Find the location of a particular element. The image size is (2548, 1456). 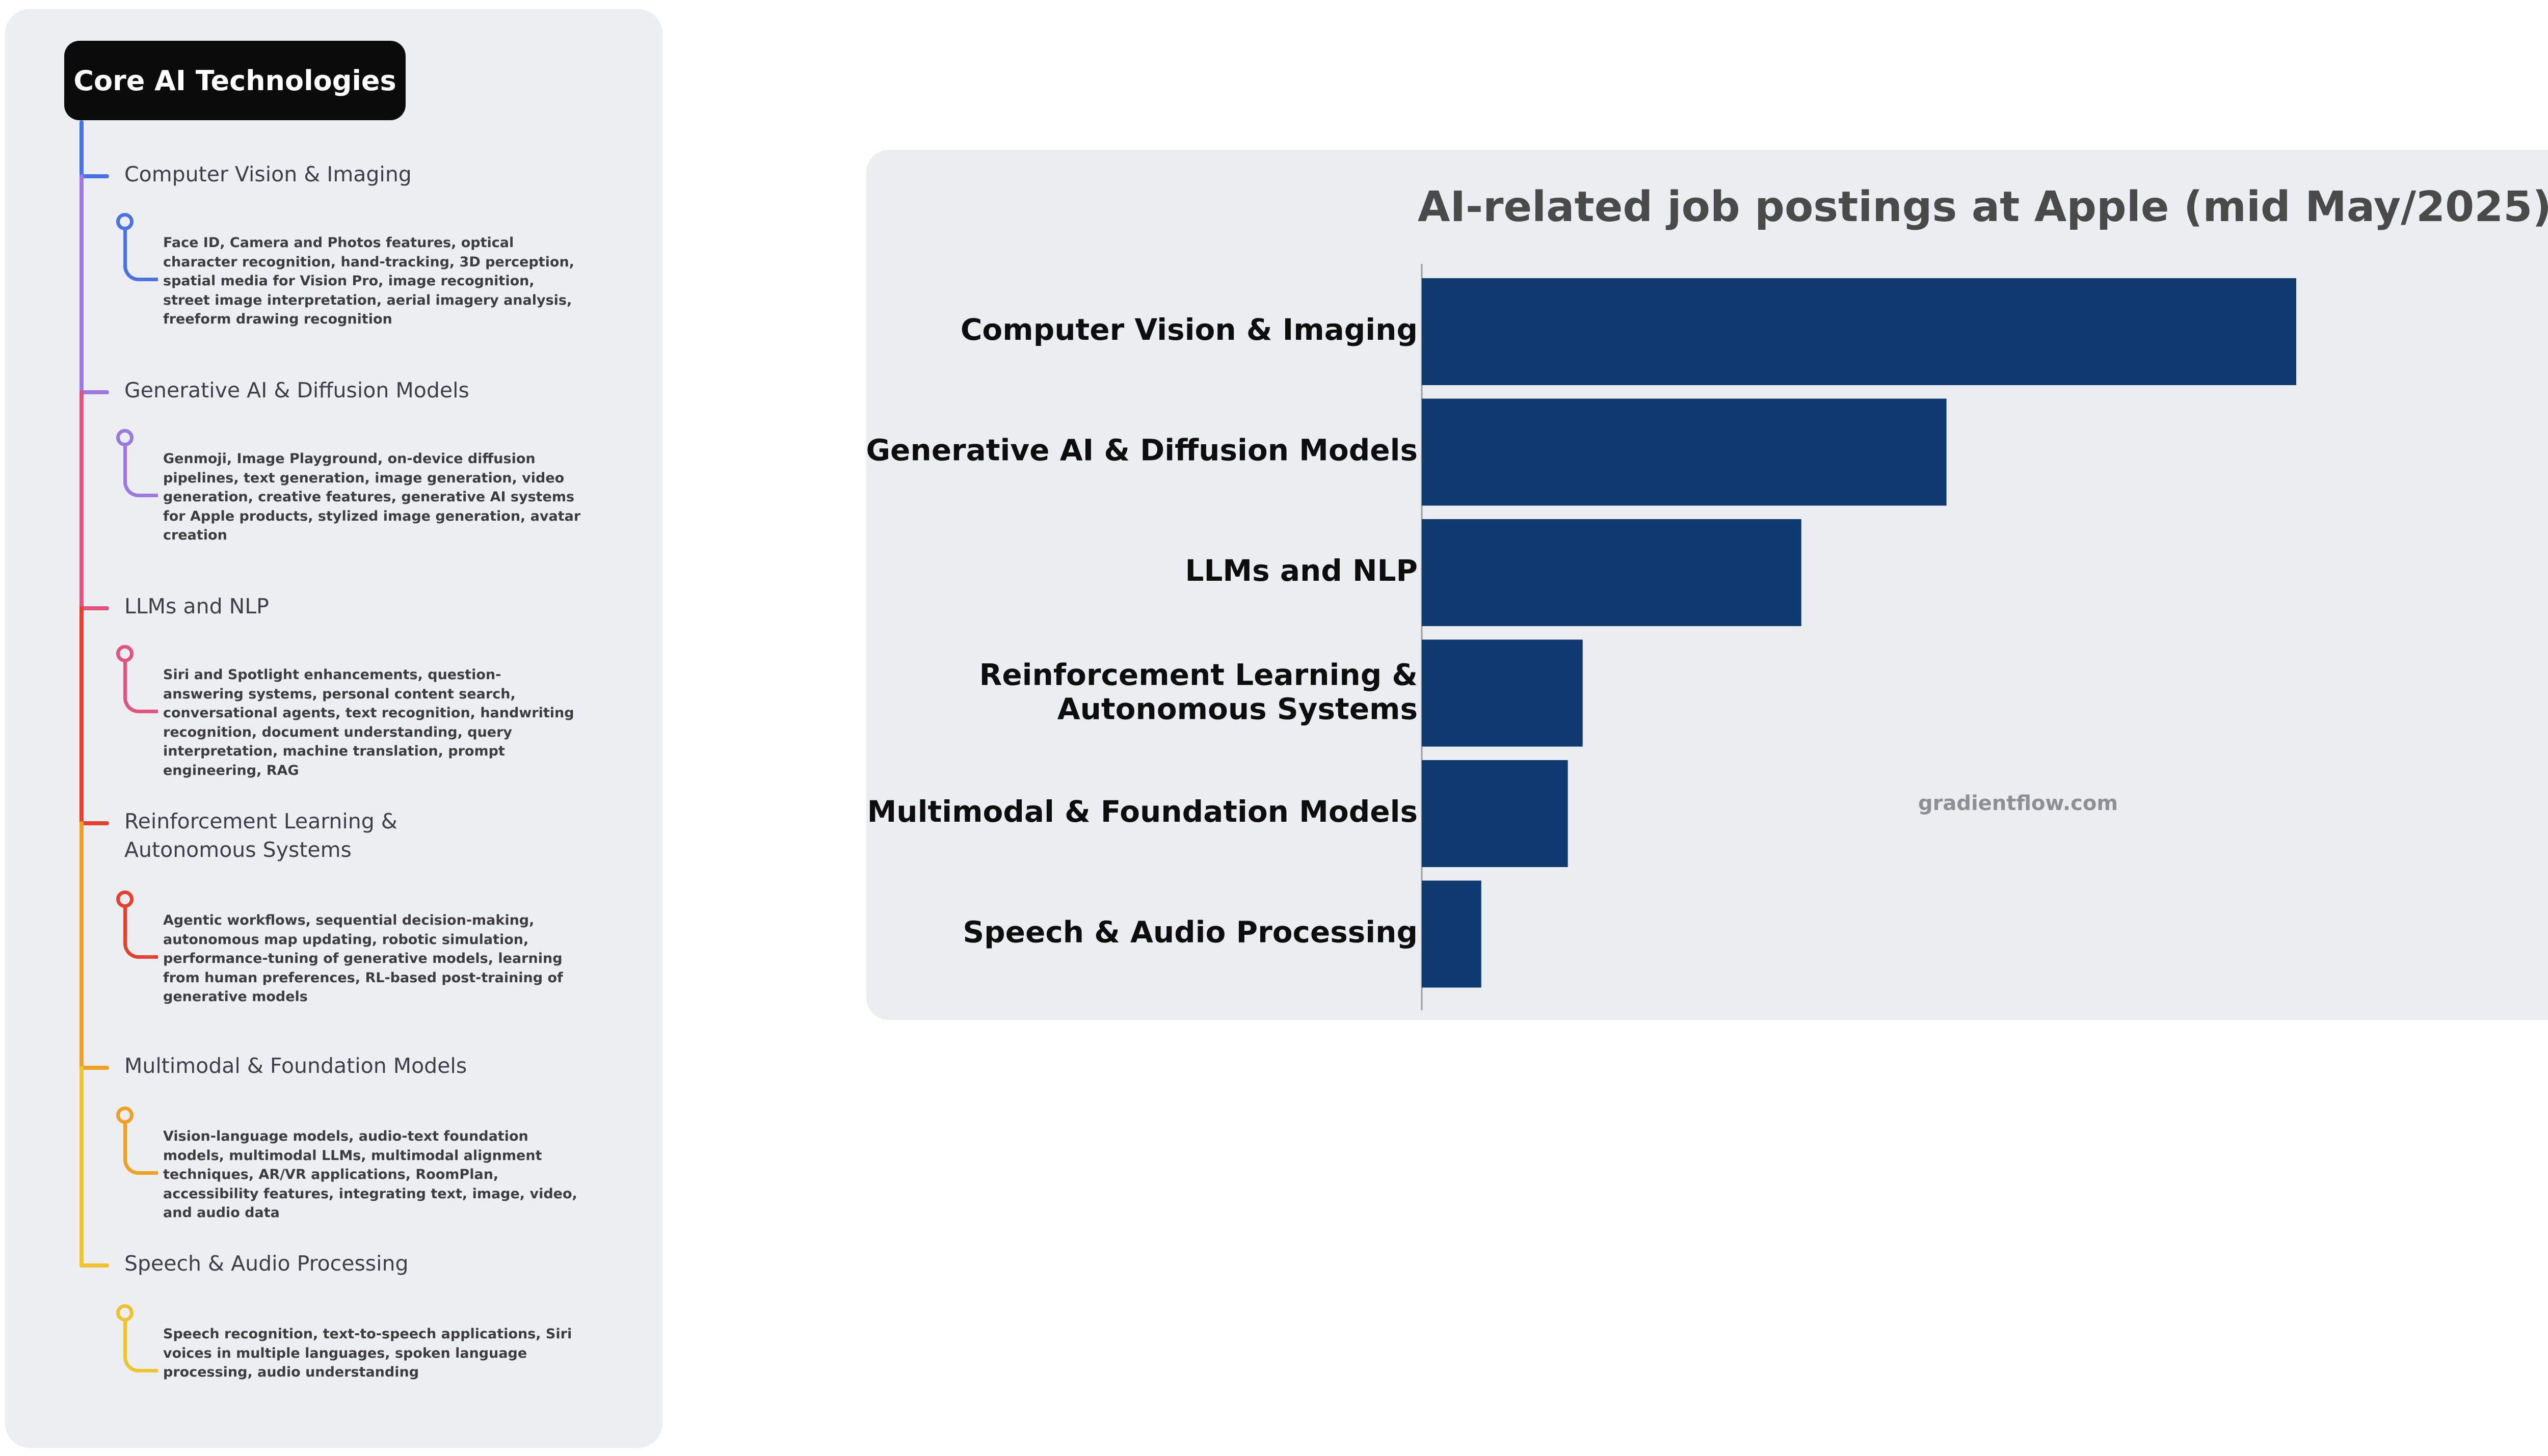

category-label: Computer Vision & Imaging is located at coordinates (1190, 330).